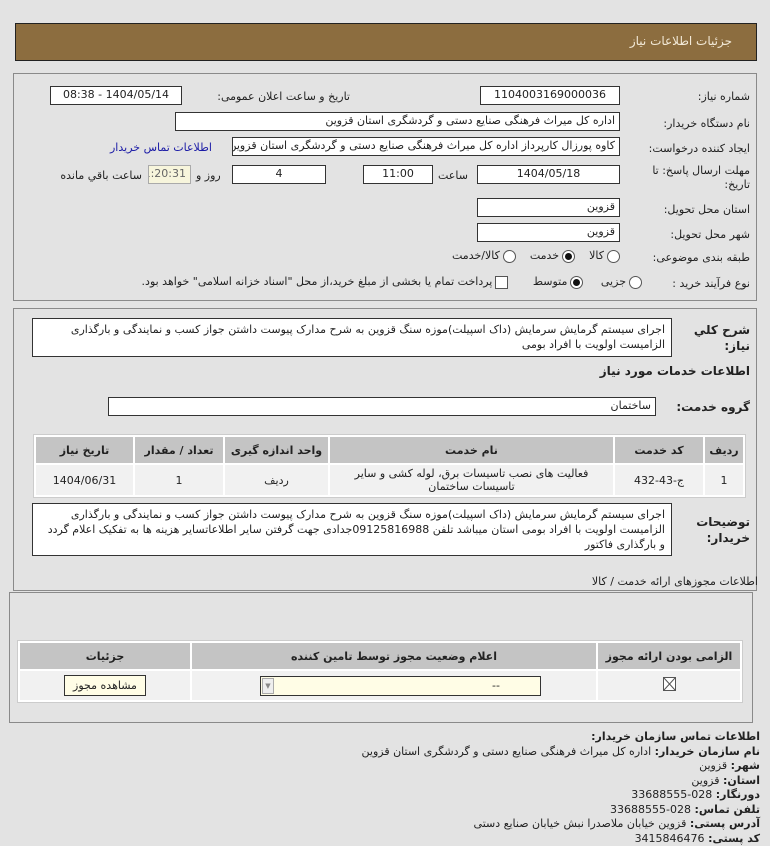 Image resolution: width=770 pixels, height=846 pixels. I want to click on cell-quantity: 1, so click(179, 480).